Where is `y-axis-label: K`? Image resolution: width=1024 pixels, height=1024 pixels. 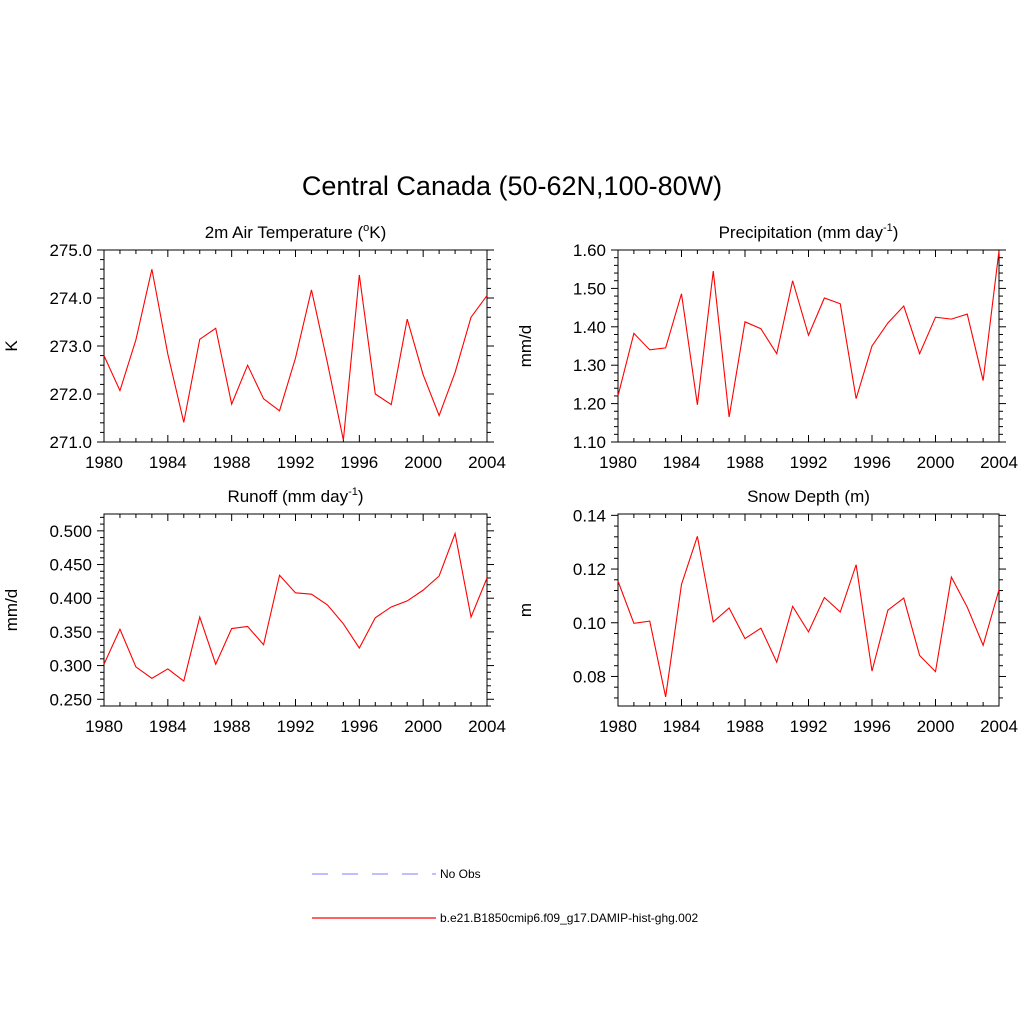 y-axis-label: K is located at coordinates (11, 346).